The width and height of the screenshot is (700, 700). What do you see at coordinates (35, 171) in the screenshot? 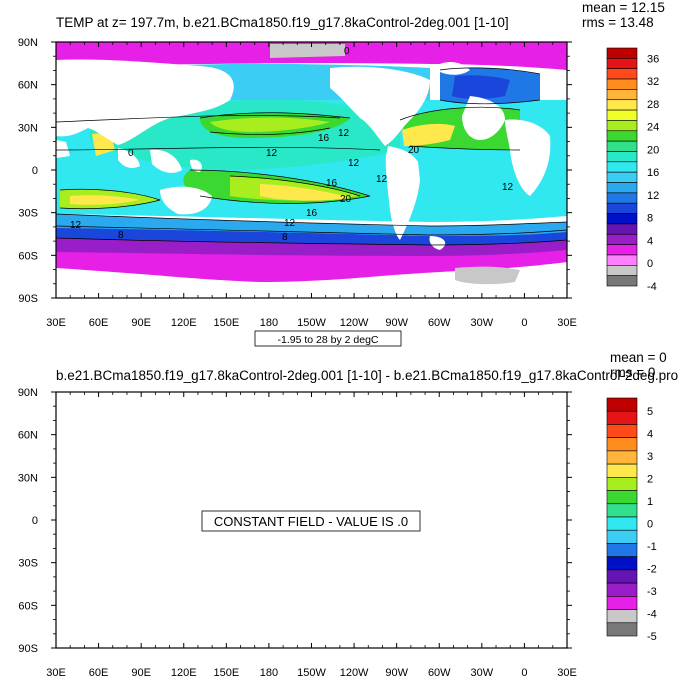
I see `y-tick-label: 0` at bounding box center [35, 171].